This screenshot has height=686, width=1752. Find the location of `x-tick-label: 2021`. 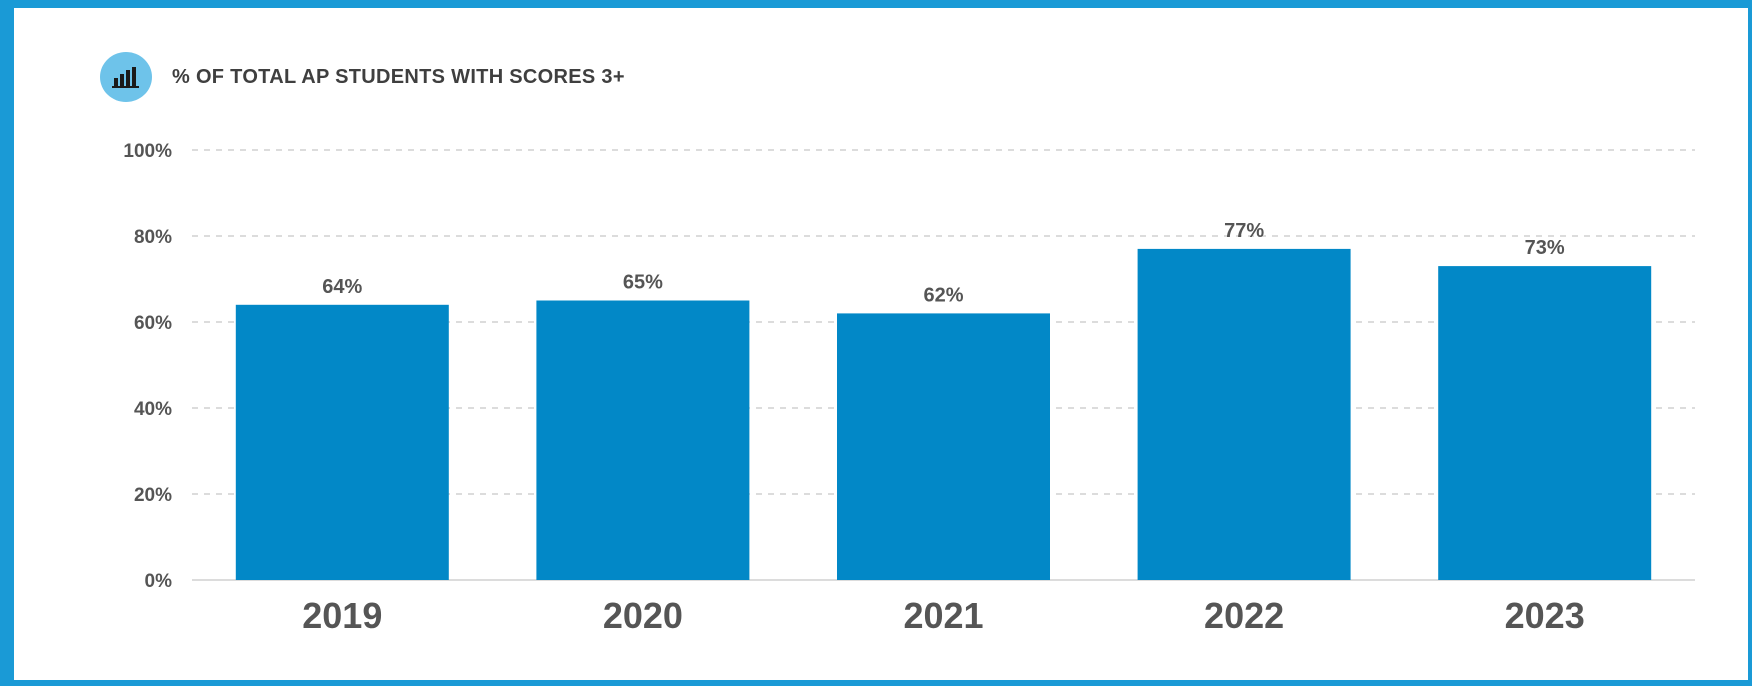

x-tick-label: 2021 is located at coordinates (943, 615).